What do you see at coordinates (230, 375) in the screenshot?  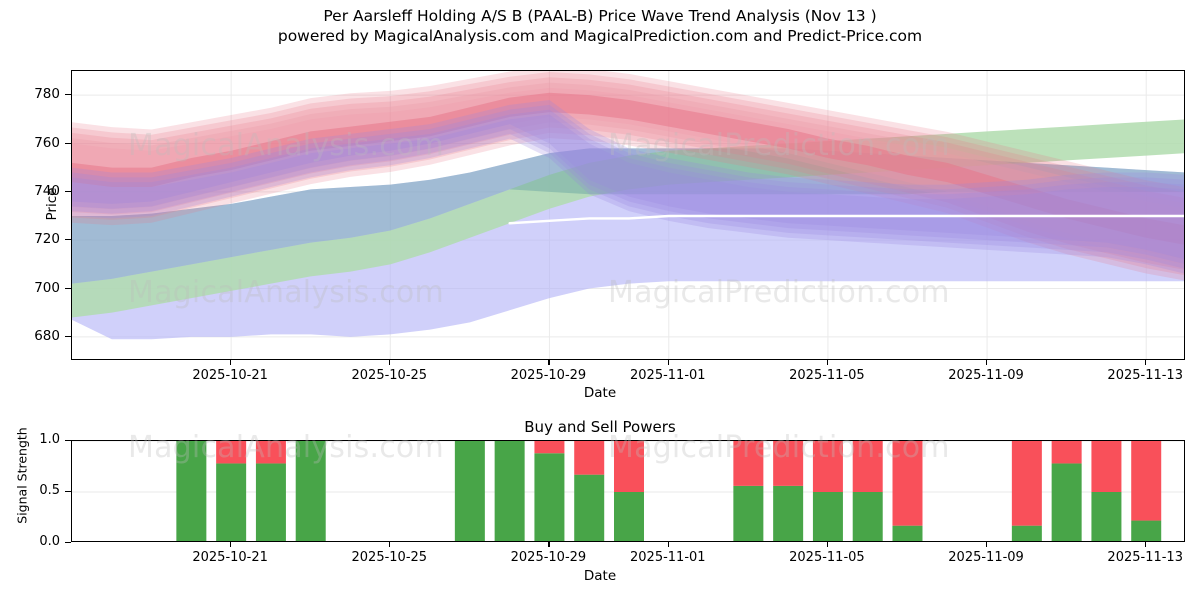 I see `price-x-tick-label: 2025-10-21` at bounding box center [230, 375].